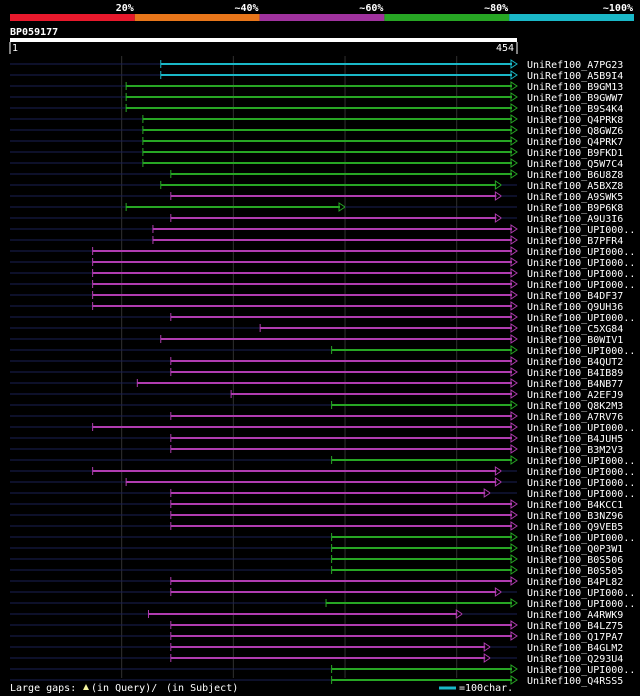 This screenshot has width=640, height=696. Describe the element at coordinates (575, 406) in the screenshot. I see `hit-name: UniRef100_Q8K2M3` at that location.